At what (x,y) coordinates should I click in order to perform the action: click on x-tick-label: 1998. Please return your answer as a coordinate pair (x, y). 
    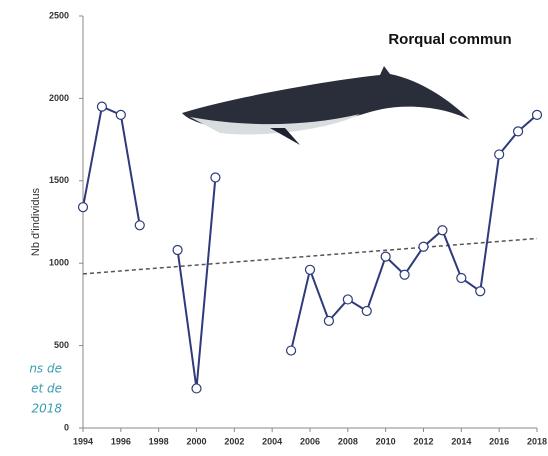
    Looking at the image, I should click on (159, 441).